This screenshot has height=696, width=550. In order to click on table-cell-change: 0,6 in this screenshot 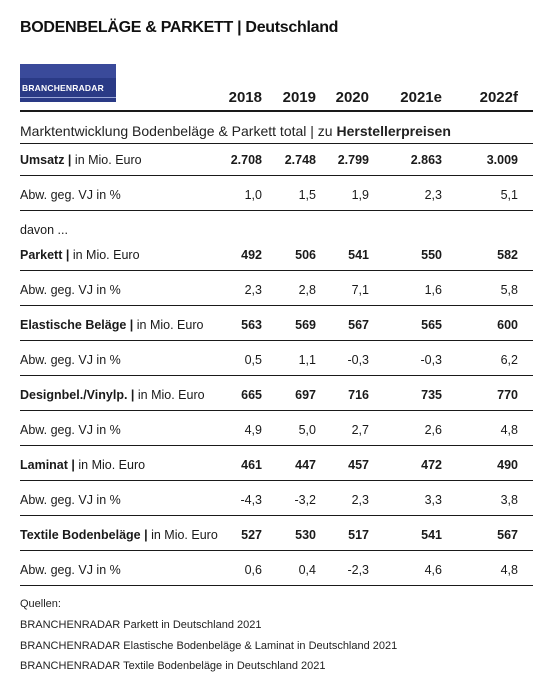, I will do `click(253, 570)`.